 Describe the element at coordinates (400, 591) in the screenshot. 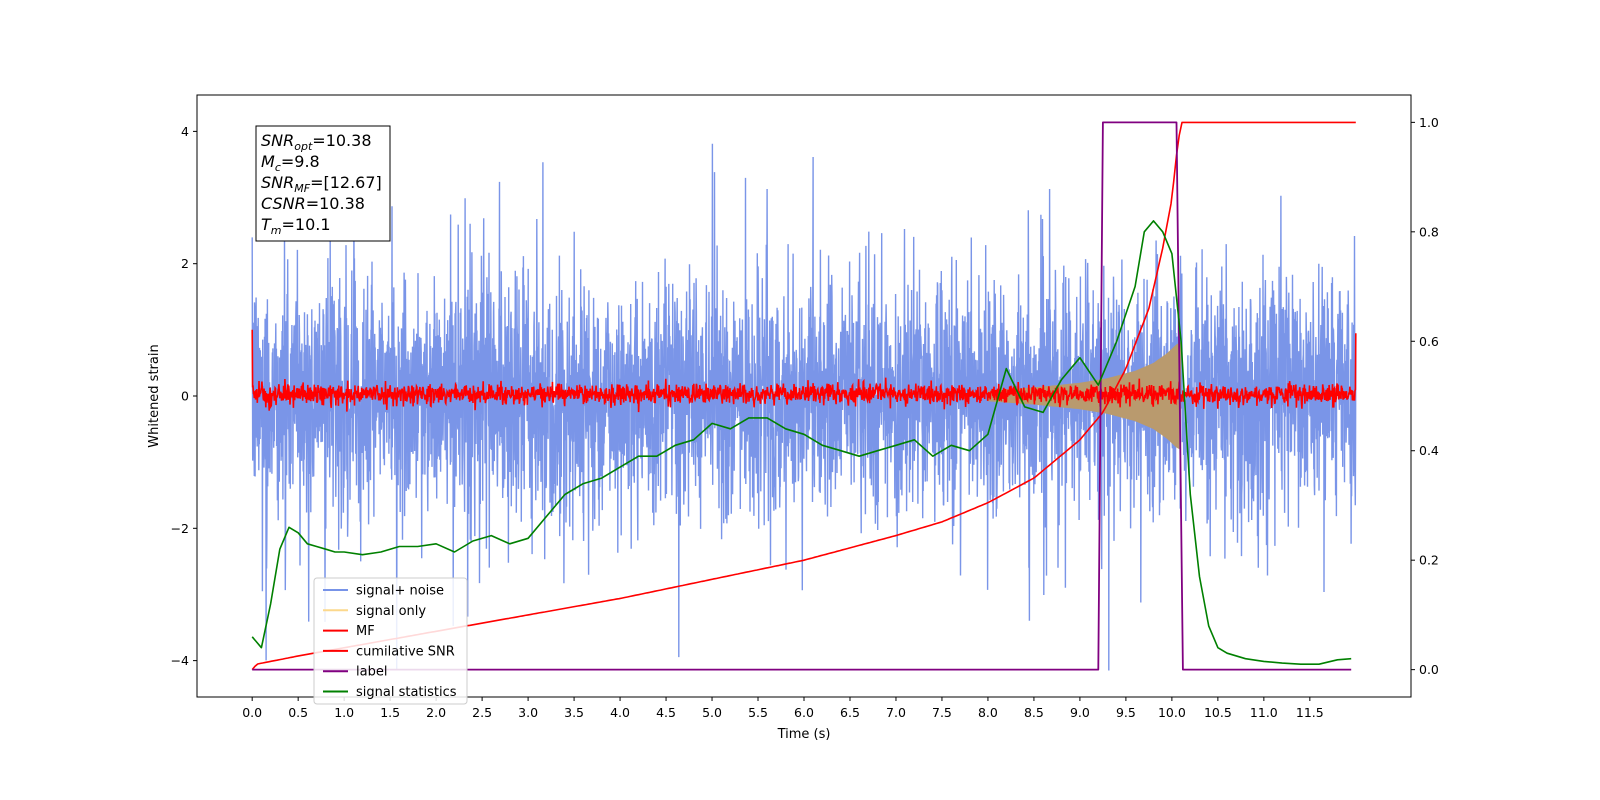

I see `legend-entry-label: signal+ noise` at that location.